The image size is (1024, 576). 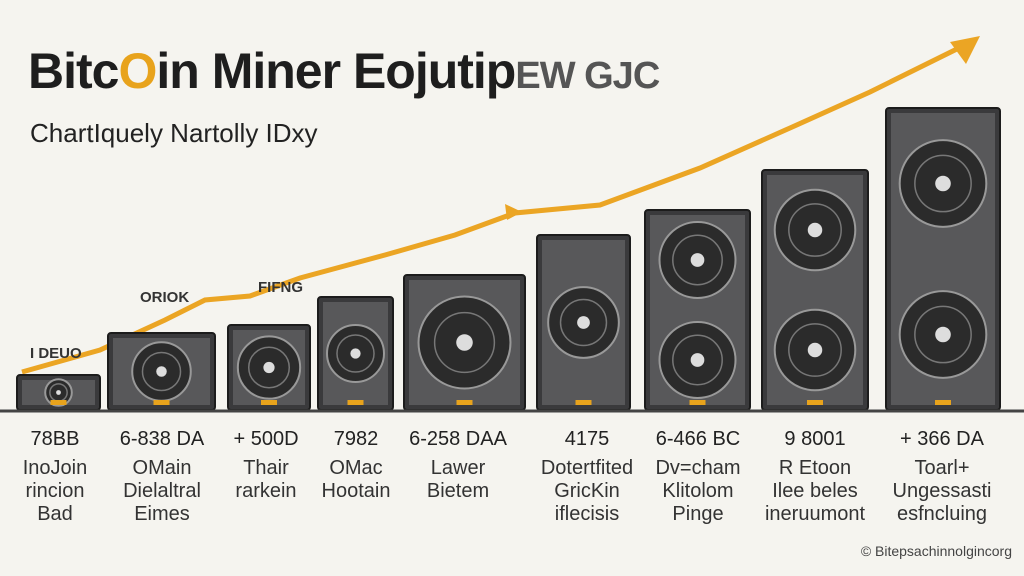 I want to click on item-label: iflecisis, so click(x=587, y=514).